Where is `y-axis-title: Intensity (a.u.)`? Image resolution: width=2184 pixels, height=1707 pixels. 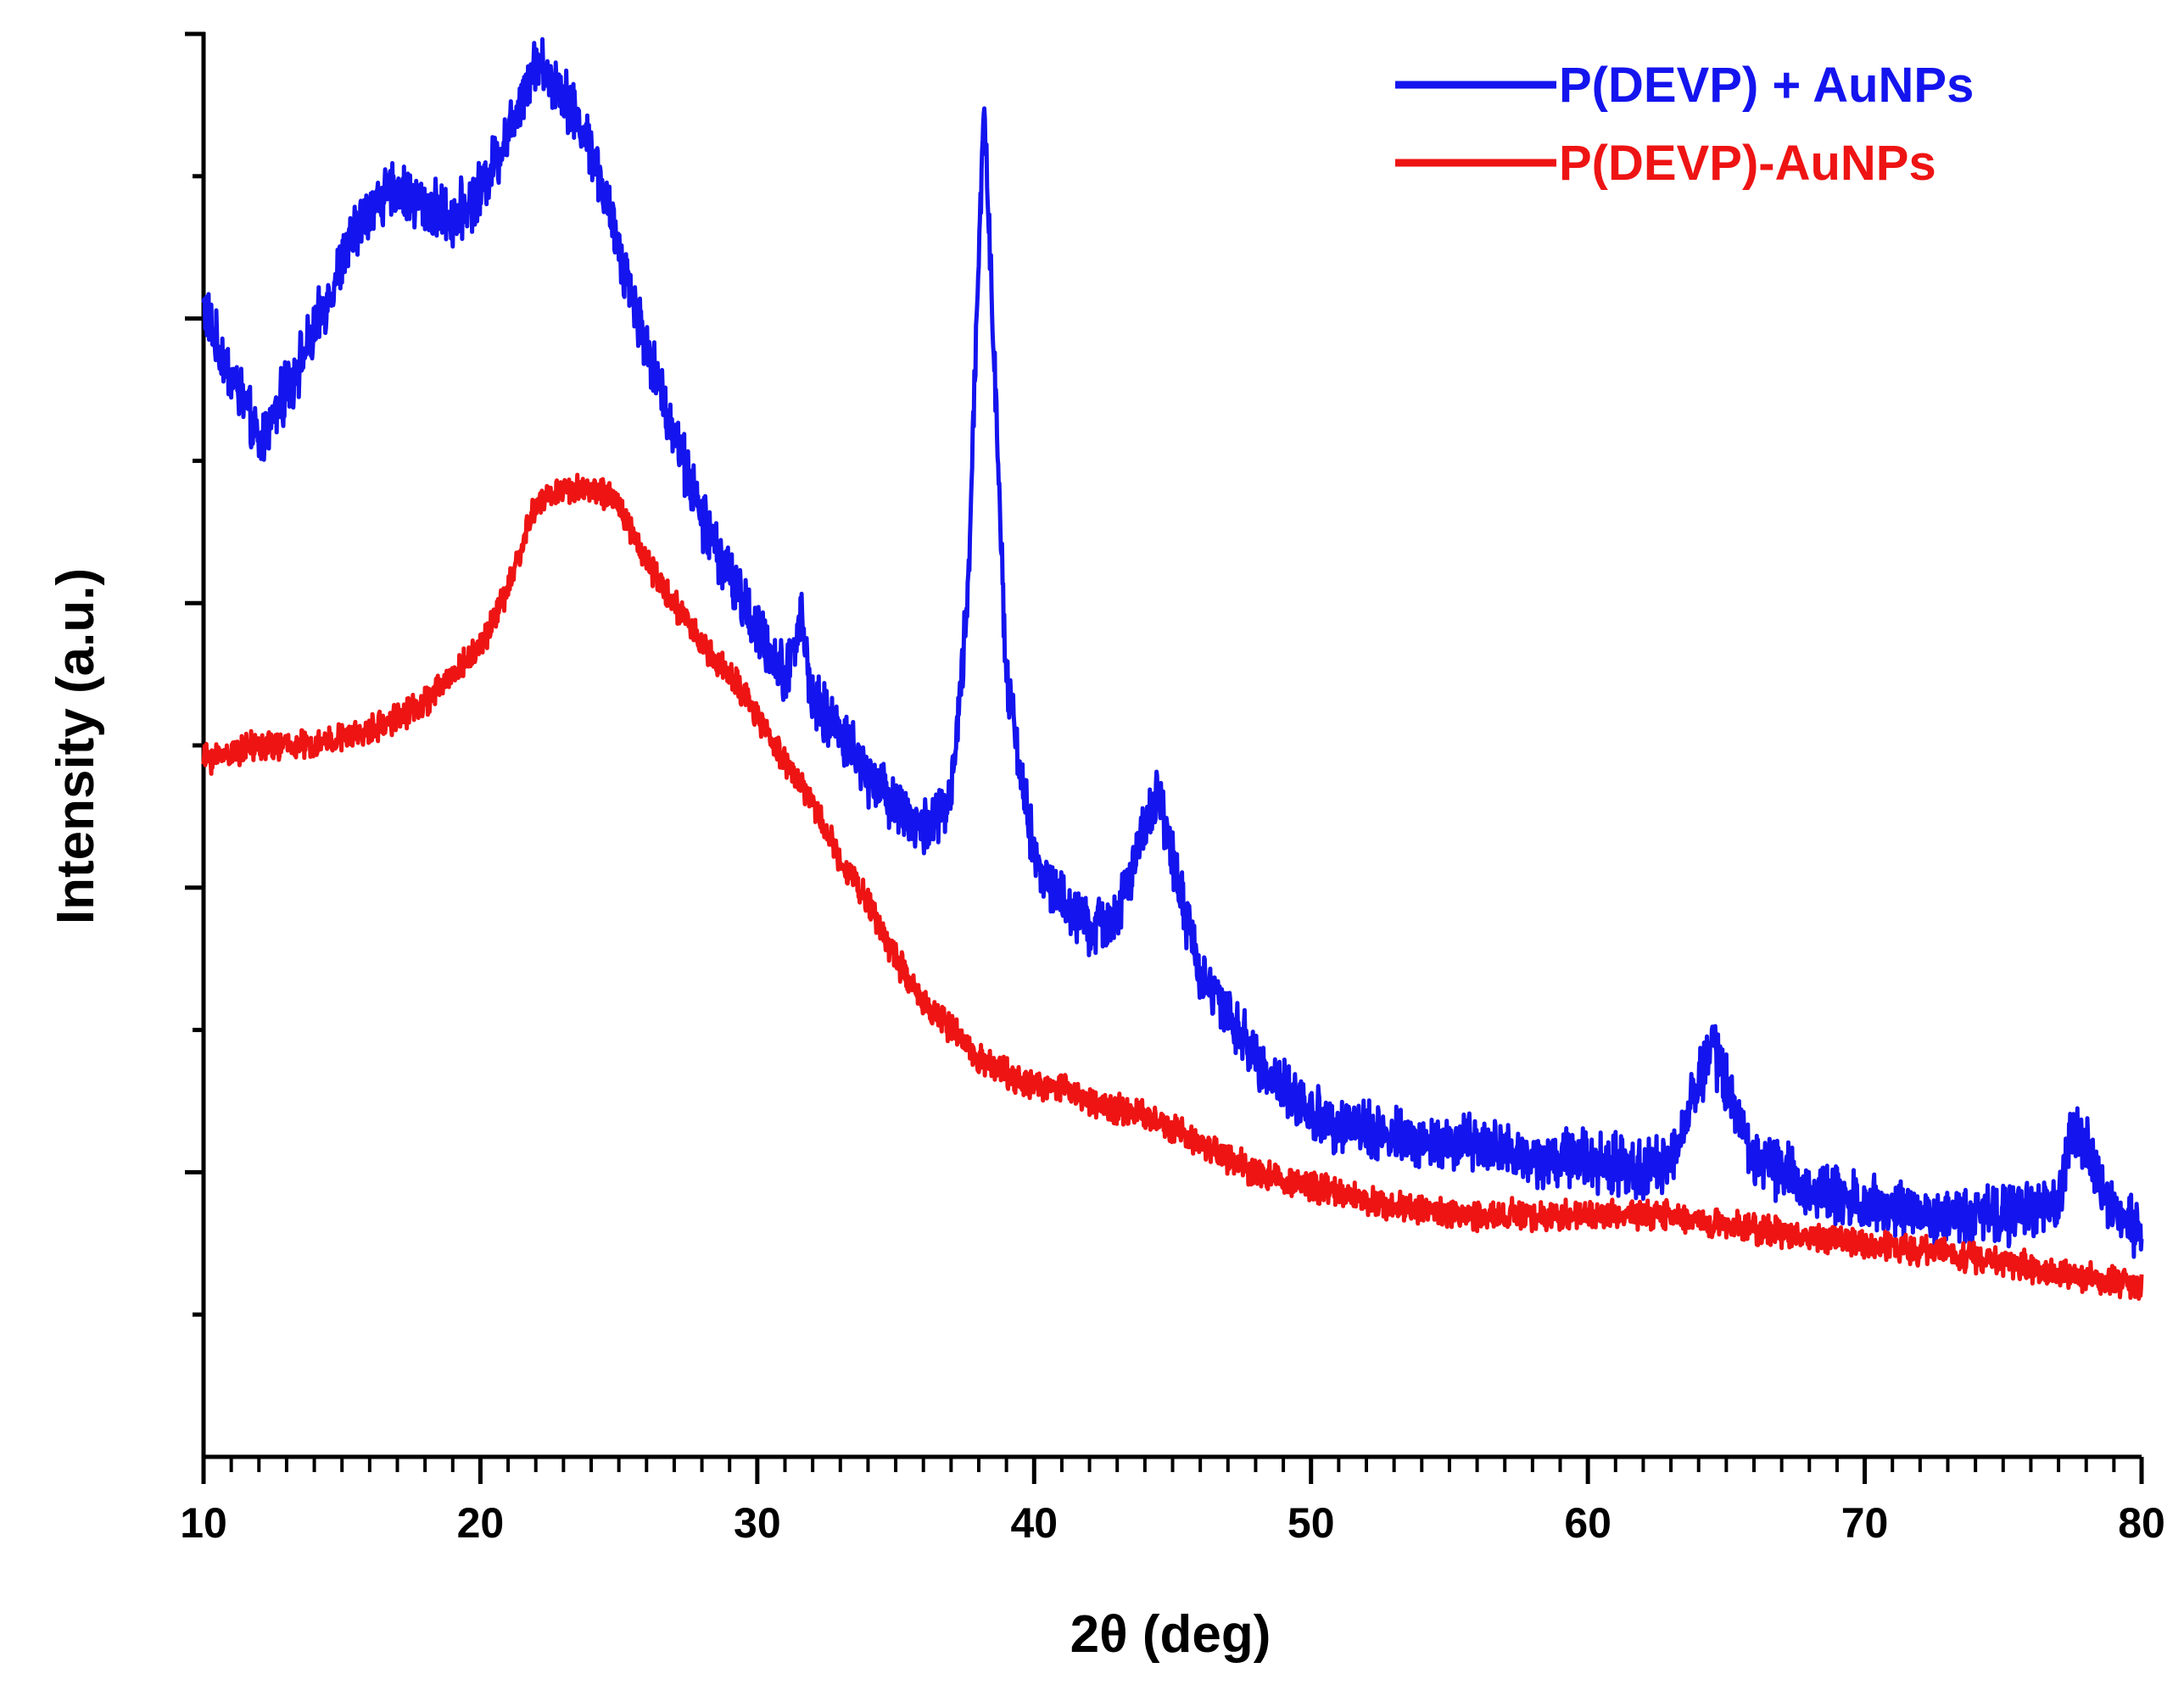
y-axis-title: Intensity (a.u.) is located at coordinates (76, 746).